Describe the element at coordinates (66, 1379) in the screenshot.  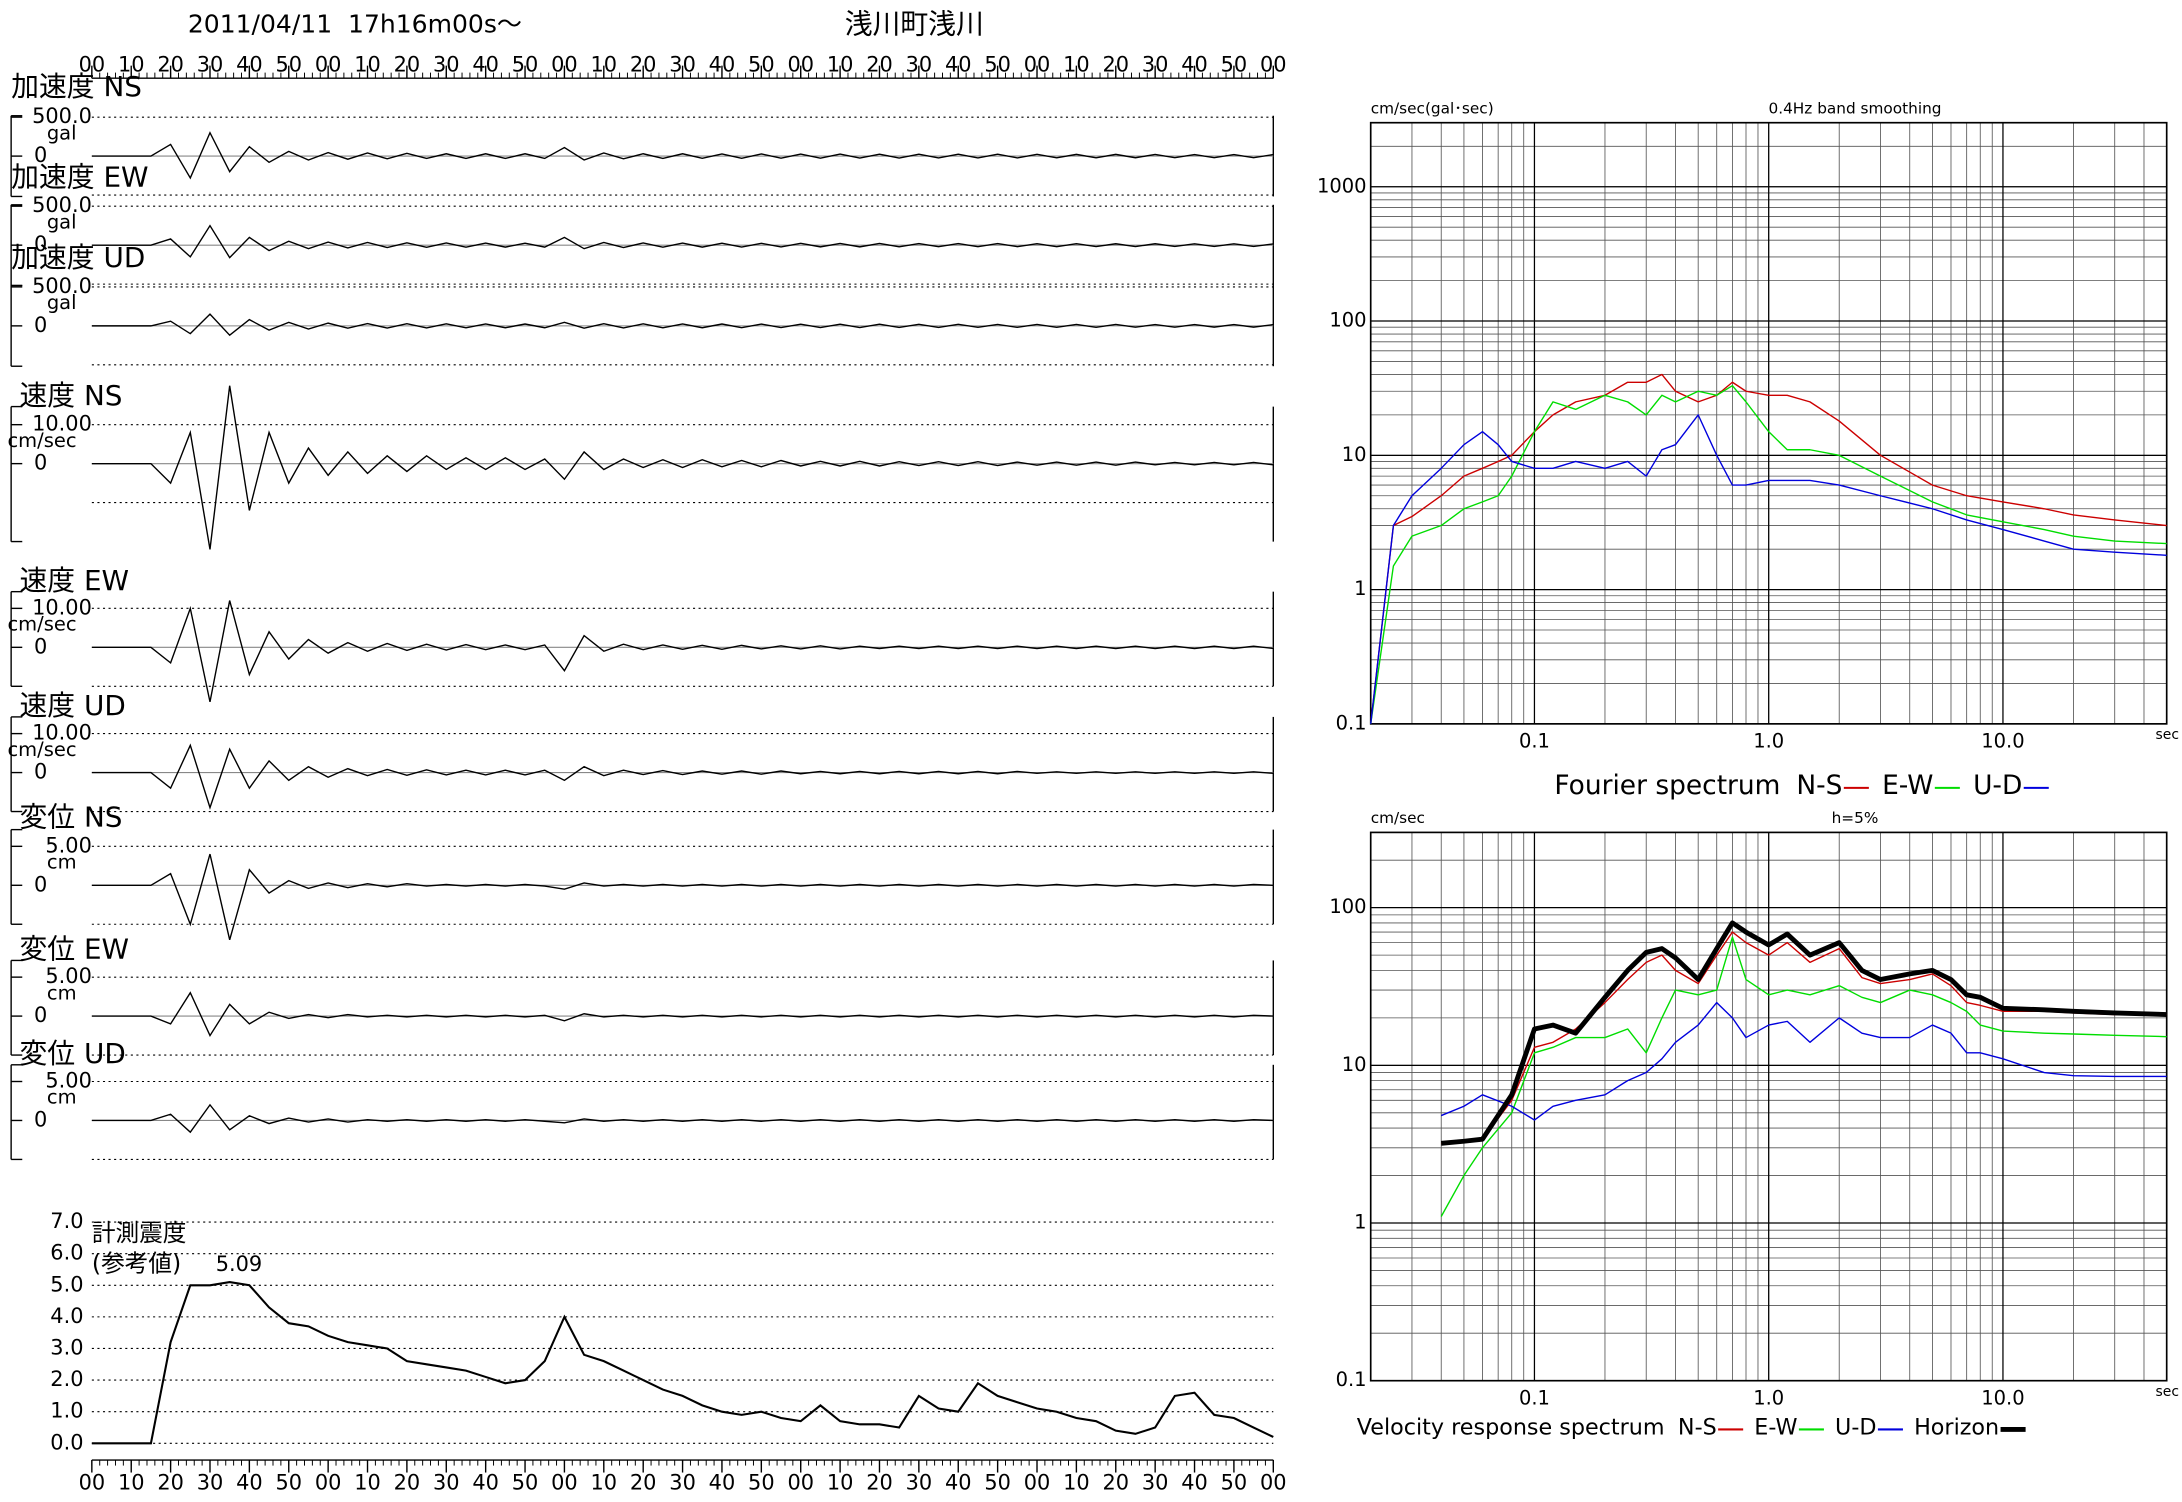
I see `y-tick-label: 2.0` at that location.